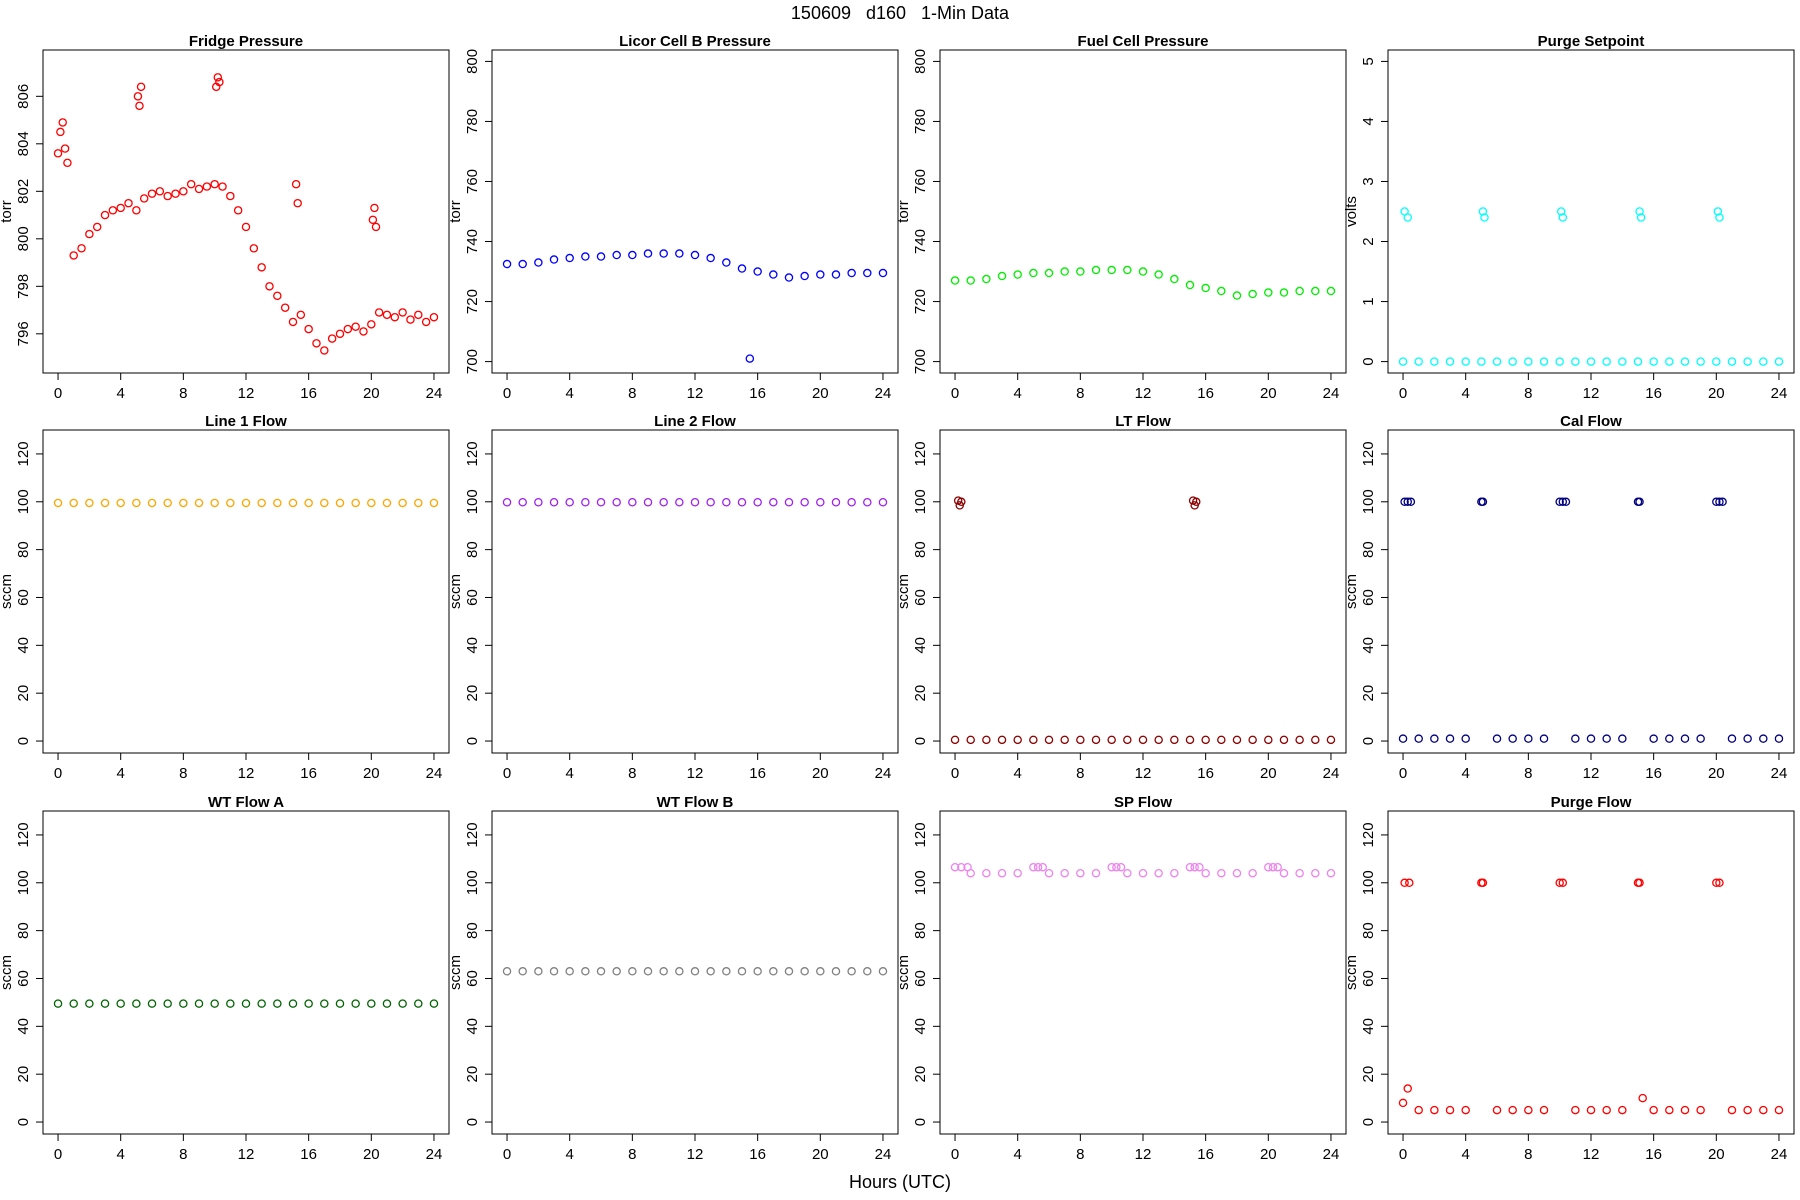  I want to click on y-tick-label: 740, so click(920, 241).